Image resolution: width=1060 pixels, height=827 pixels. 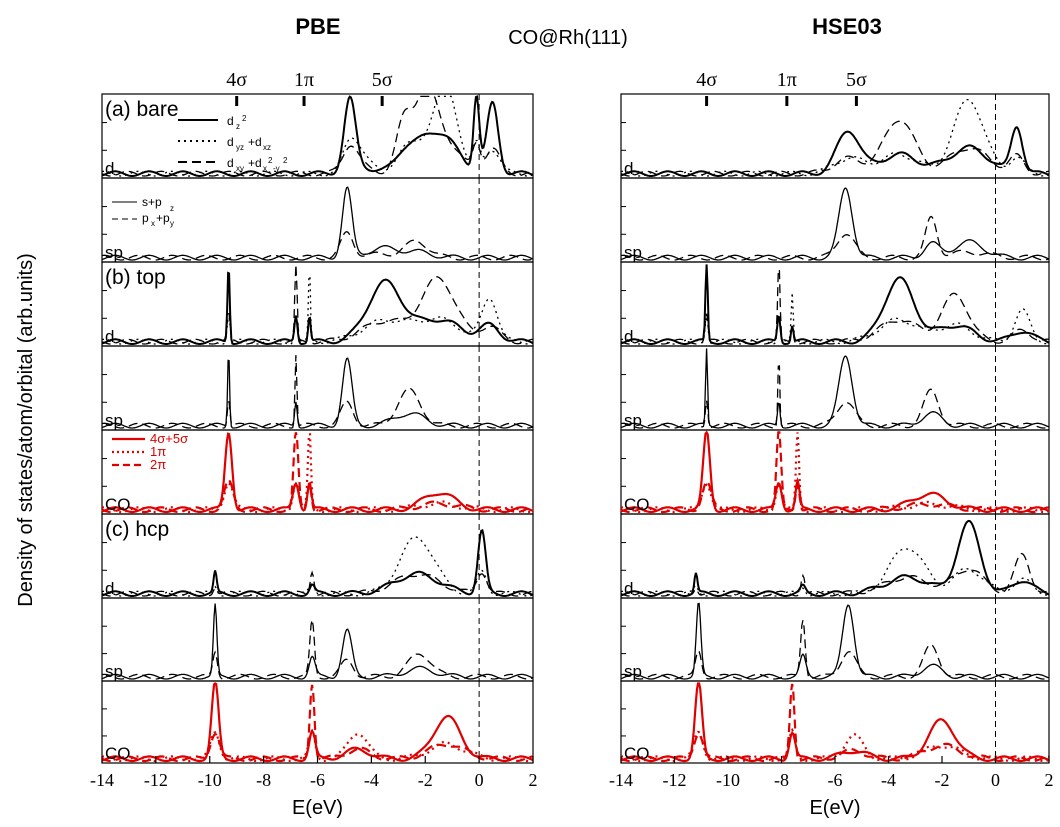 What do you see at coordinates (230, 142) in the screenshot?
I see `legend-label-dyz: d` at bounding box center [230, 142].